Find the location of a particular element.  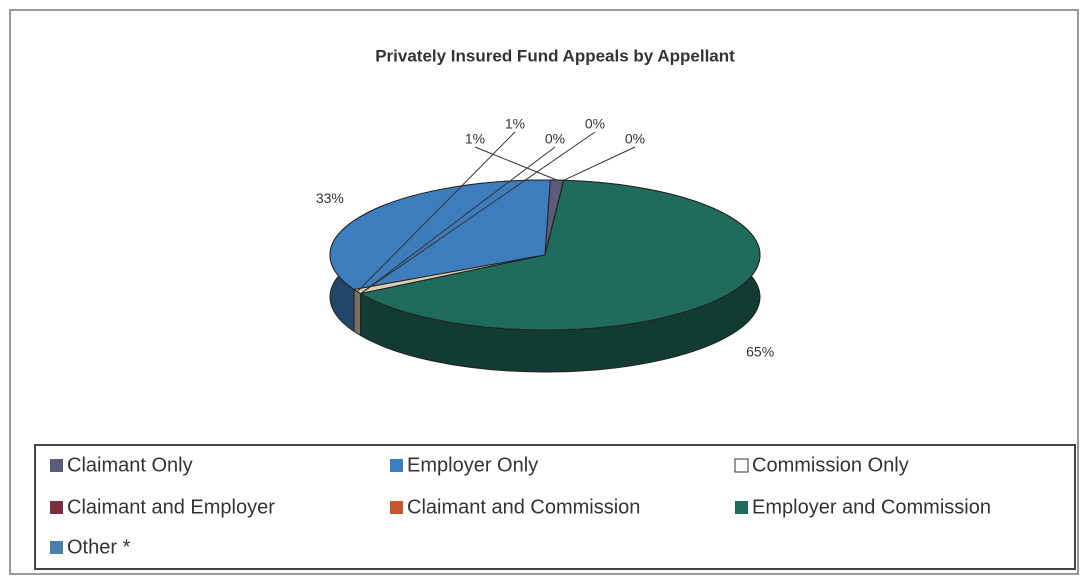

legend-label: Claimant and Employer is located at coordinates (171, 507).